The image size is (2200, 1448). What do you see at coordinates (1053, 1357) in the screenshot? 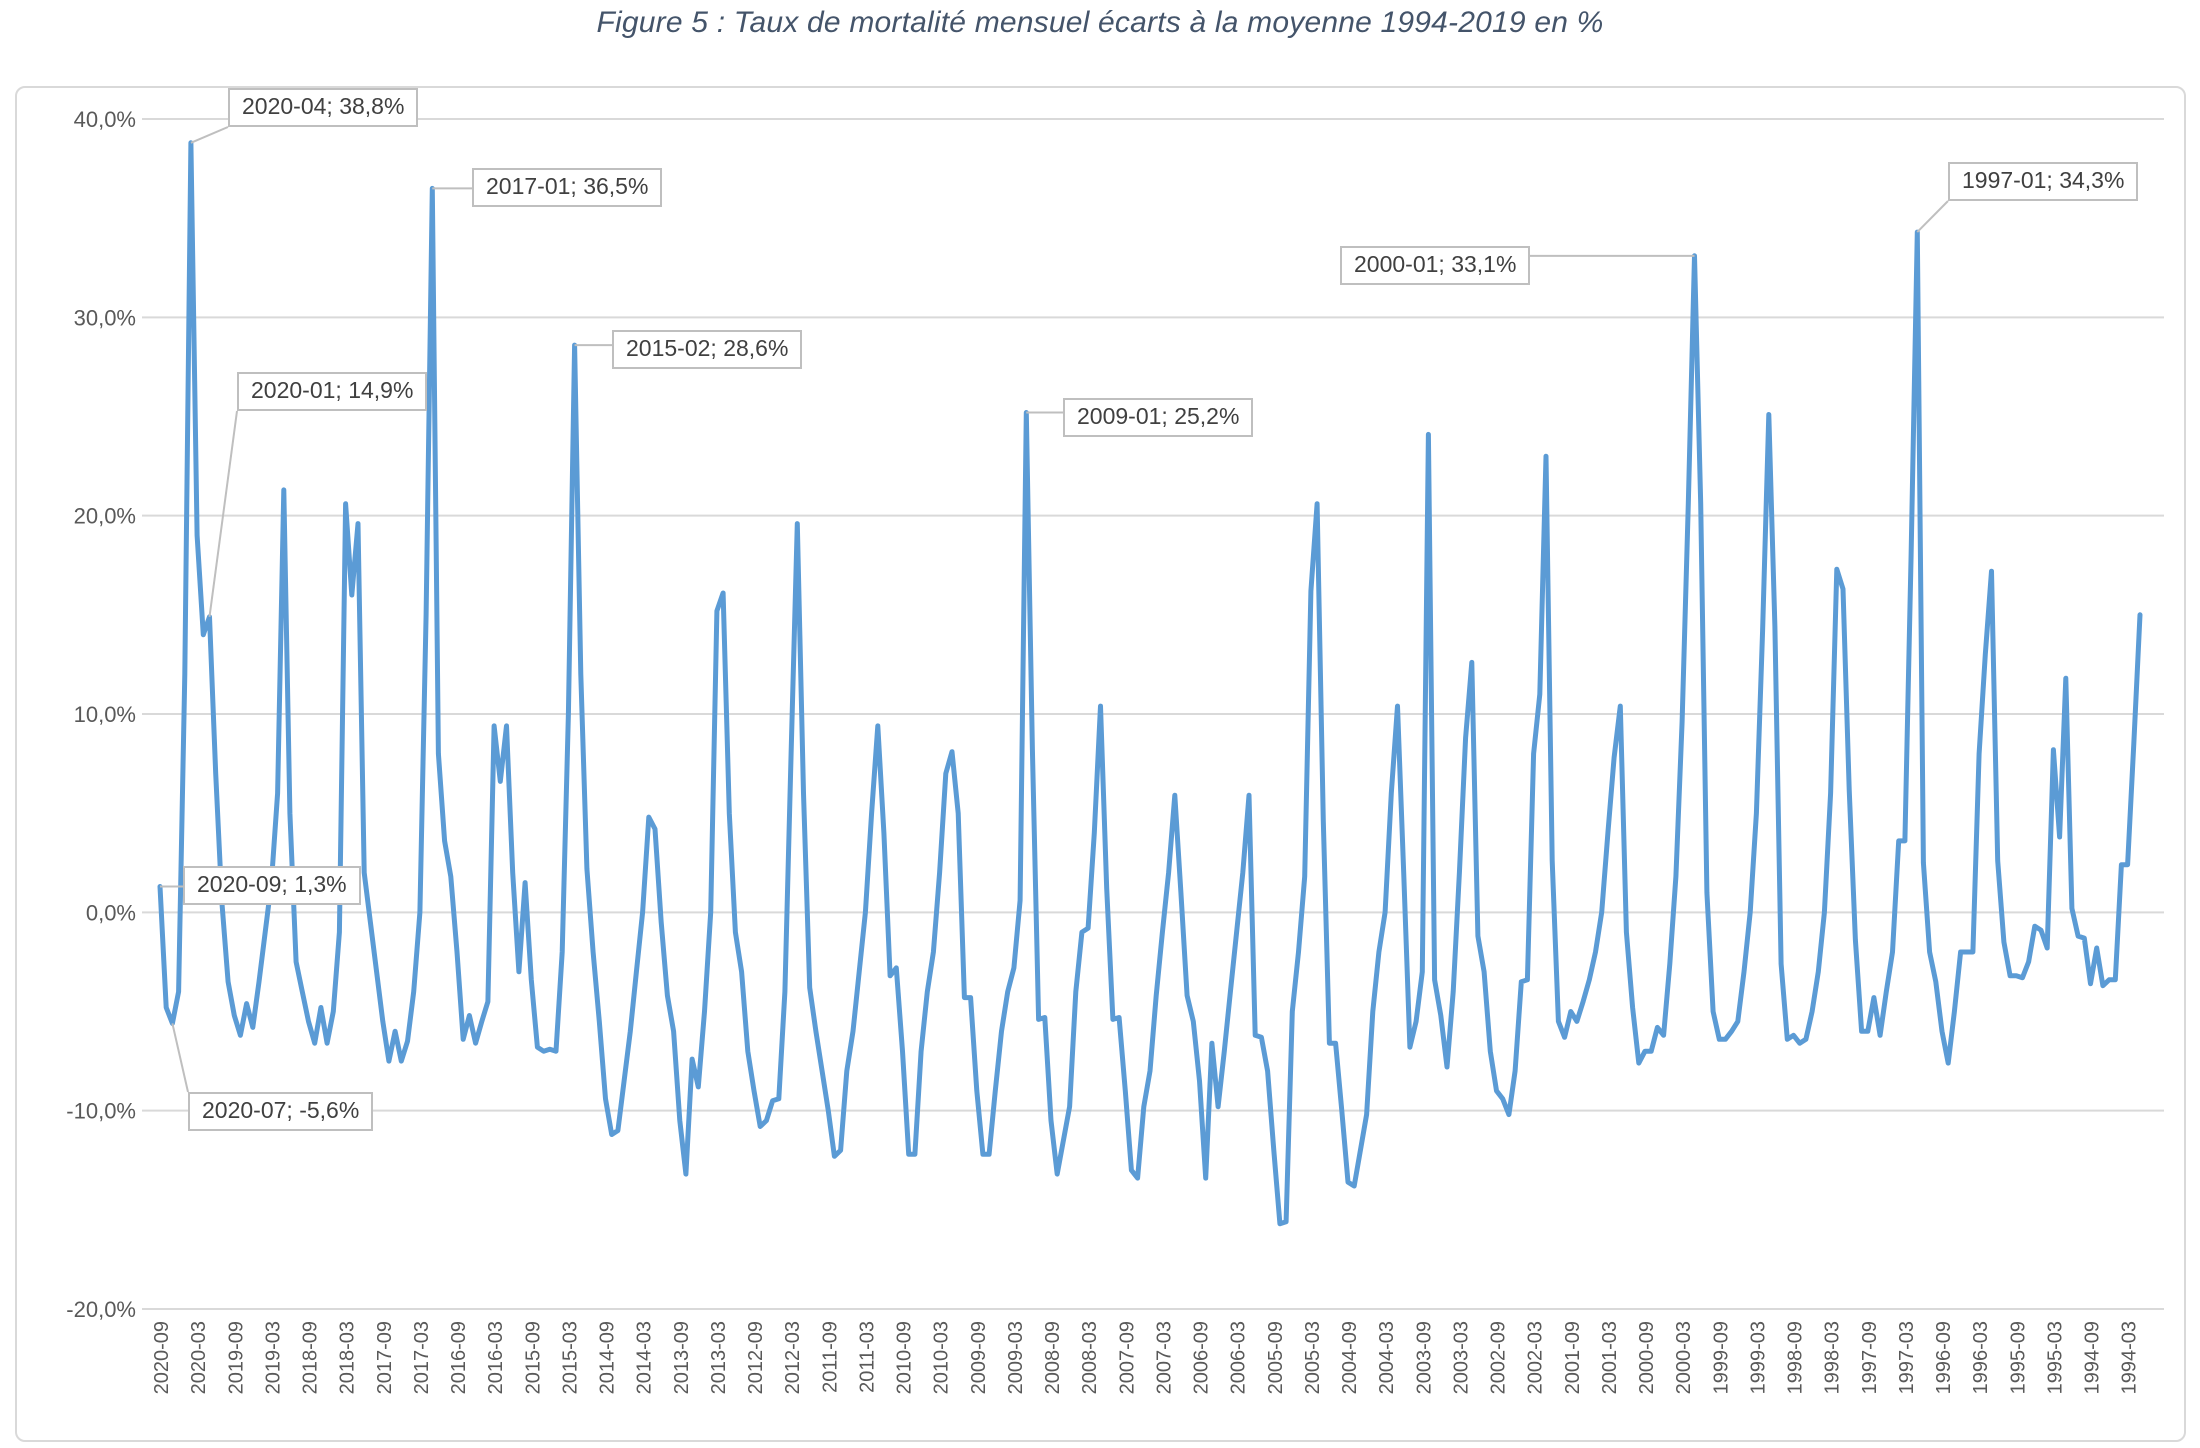
I see `x-axis-tick-label: 2008-09` at bounding box center [1053, 1357].